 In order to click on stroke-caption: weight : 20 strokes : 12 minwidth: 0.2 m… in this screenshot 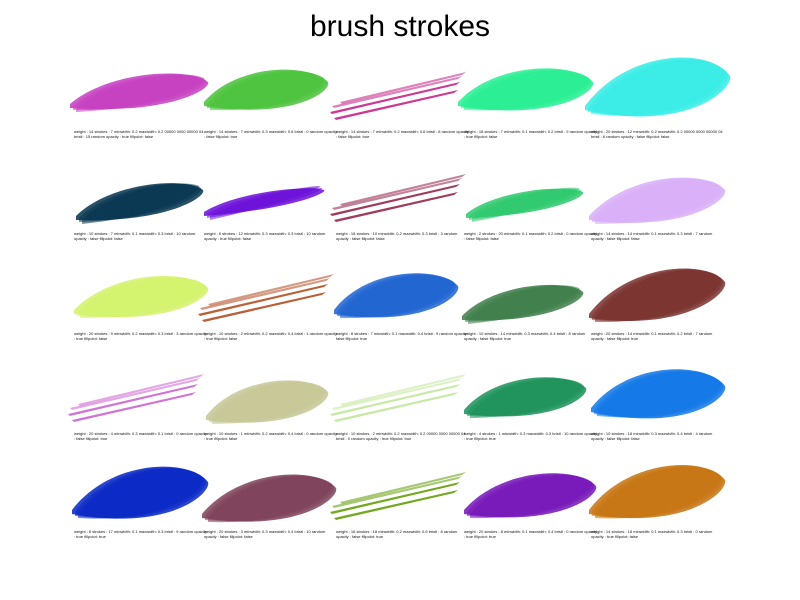, I will do `click(657, 134)`.